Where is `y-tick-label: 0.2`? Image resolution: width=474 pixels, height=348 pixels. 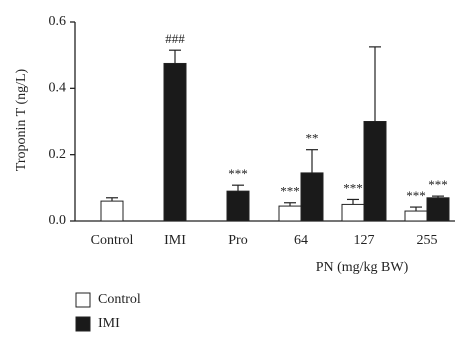 y-tick-label: 0.2 is located at coordinates (58, 154).